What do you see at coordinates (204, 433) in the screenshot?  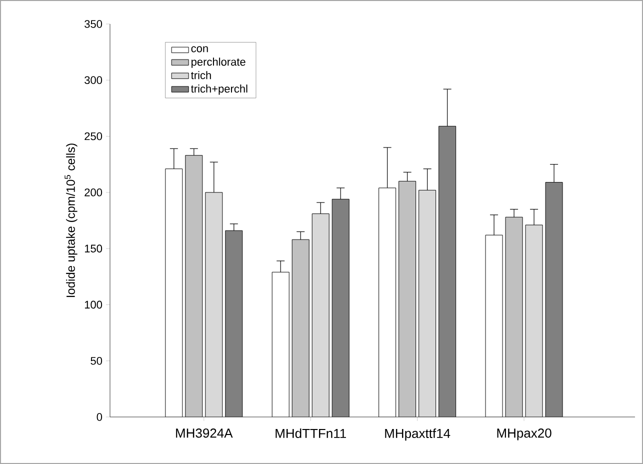 I see `x-tick-label: MH3924A` at bounding box center [204, 433].